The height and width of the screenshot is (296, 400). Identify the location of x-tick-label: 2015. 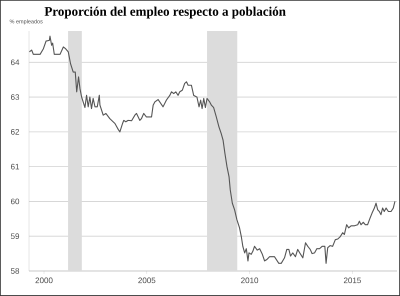
(352, 281).